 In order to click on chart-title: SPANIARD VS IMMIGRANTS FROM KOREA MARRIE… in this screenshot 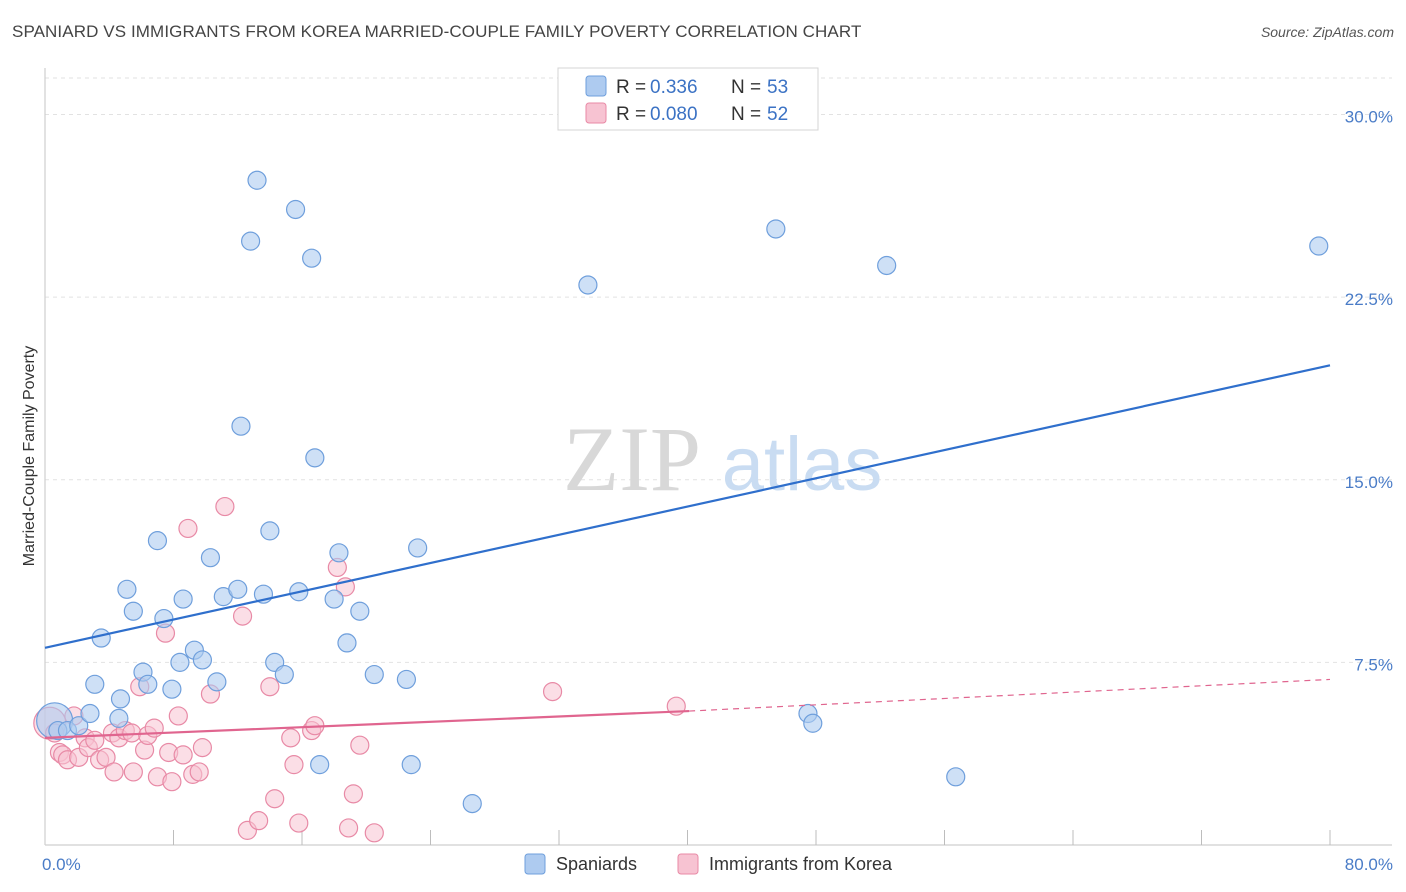, I will do `click(437, 31)`.